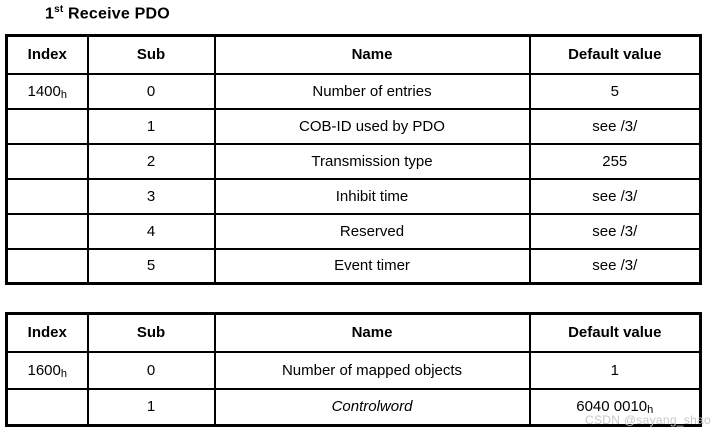  I want to click on index-value: 1400, so click(44, 91).